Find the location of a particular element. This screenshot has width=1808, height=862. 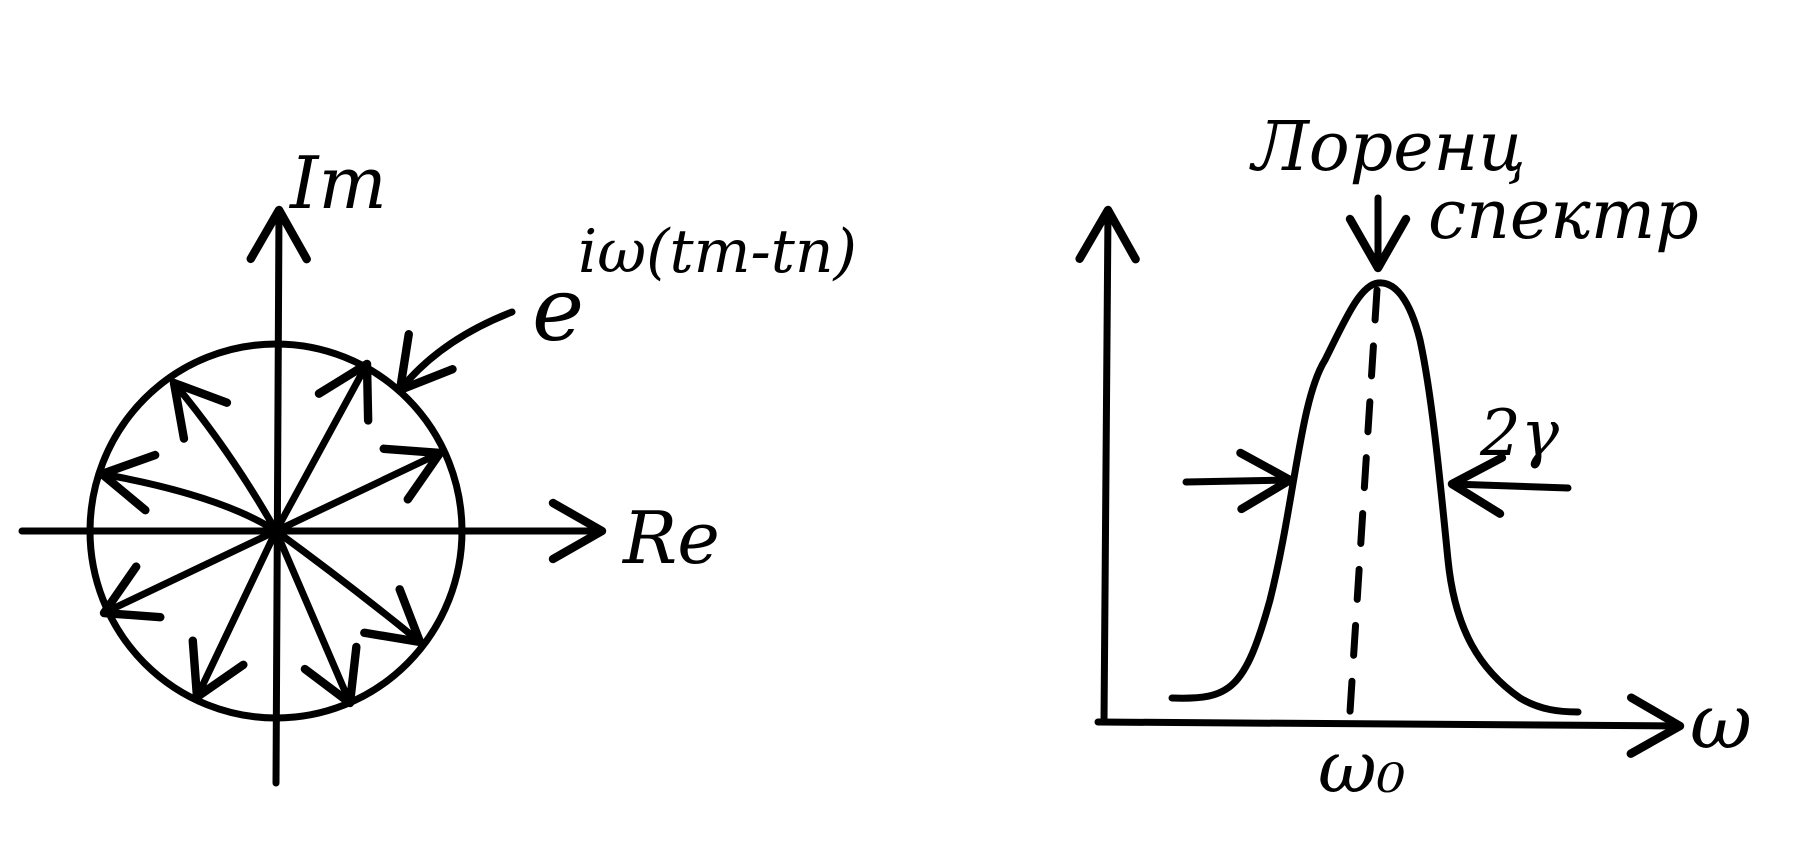

phasor-arrows is located at coordinates (271, 533).